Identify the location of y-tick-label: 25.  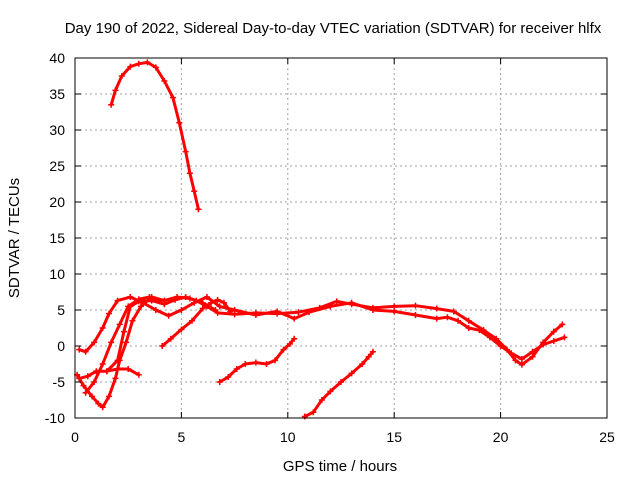
(57, 166).